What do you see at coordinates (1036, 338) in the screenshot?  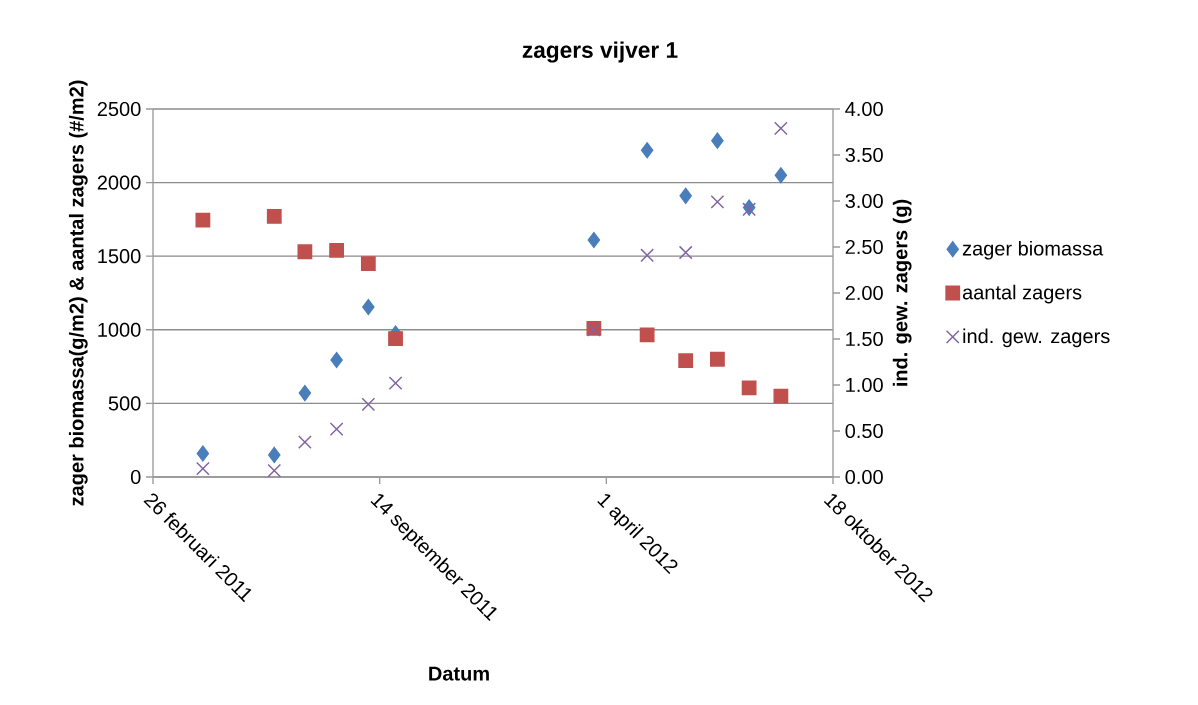 I see `legend-label: ind. gew. zagers` at bounding box center [1036, 338].